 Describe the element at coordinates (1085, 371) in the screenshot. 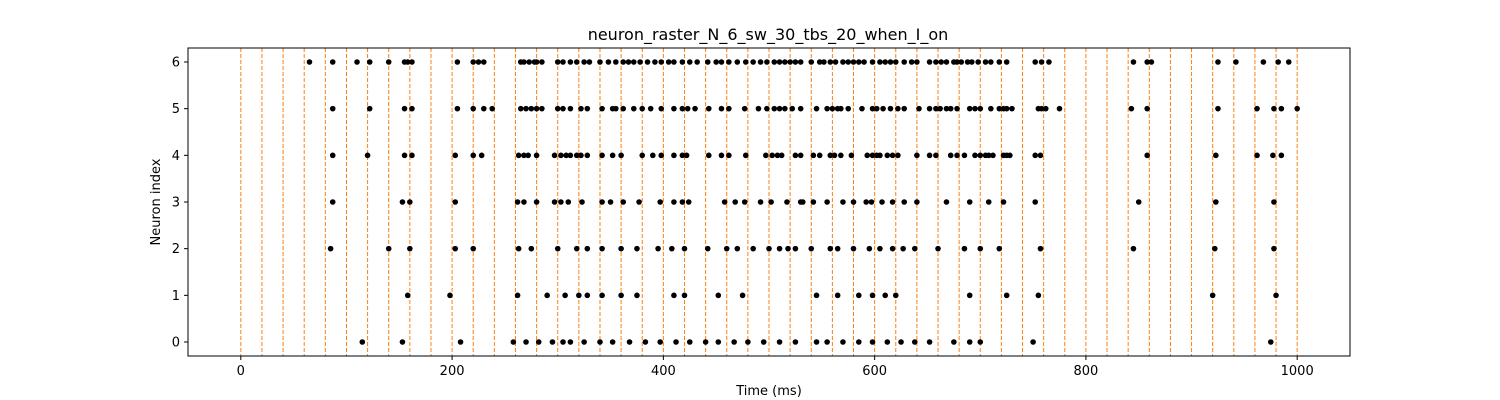

I see `x-tick-label: 800` at that location.